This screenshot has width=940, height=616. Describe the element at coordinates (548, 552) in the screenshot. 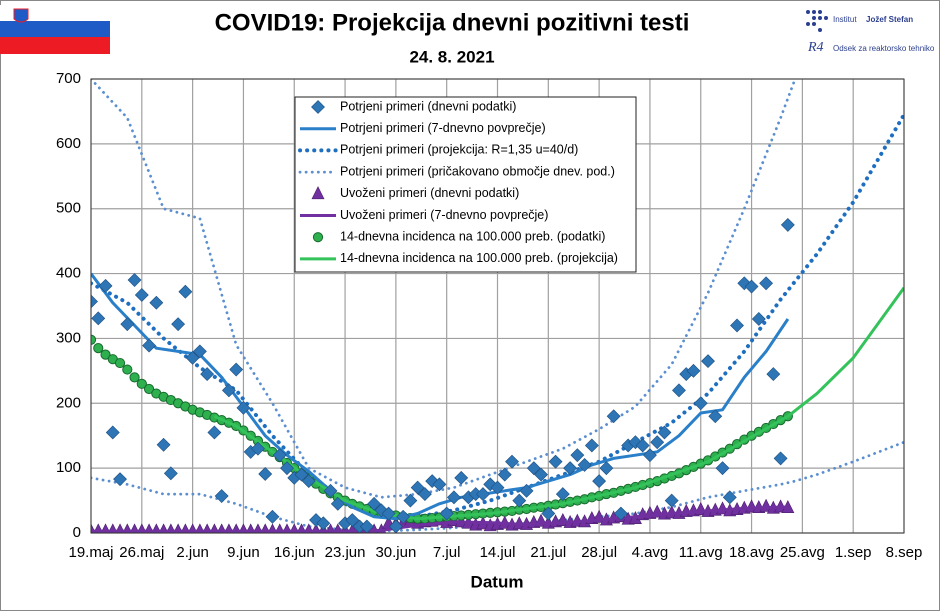

I see `x-tick-label: 21.jul` at that location.